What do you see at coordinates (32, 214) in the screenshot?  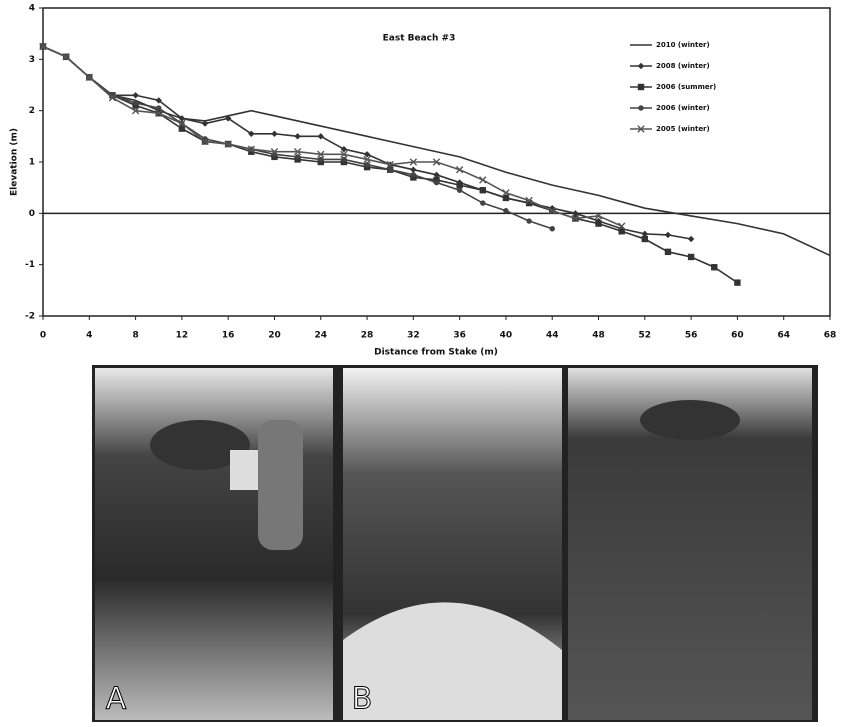 I see `y-tick-label: 0` at bounding box center [32, 214].